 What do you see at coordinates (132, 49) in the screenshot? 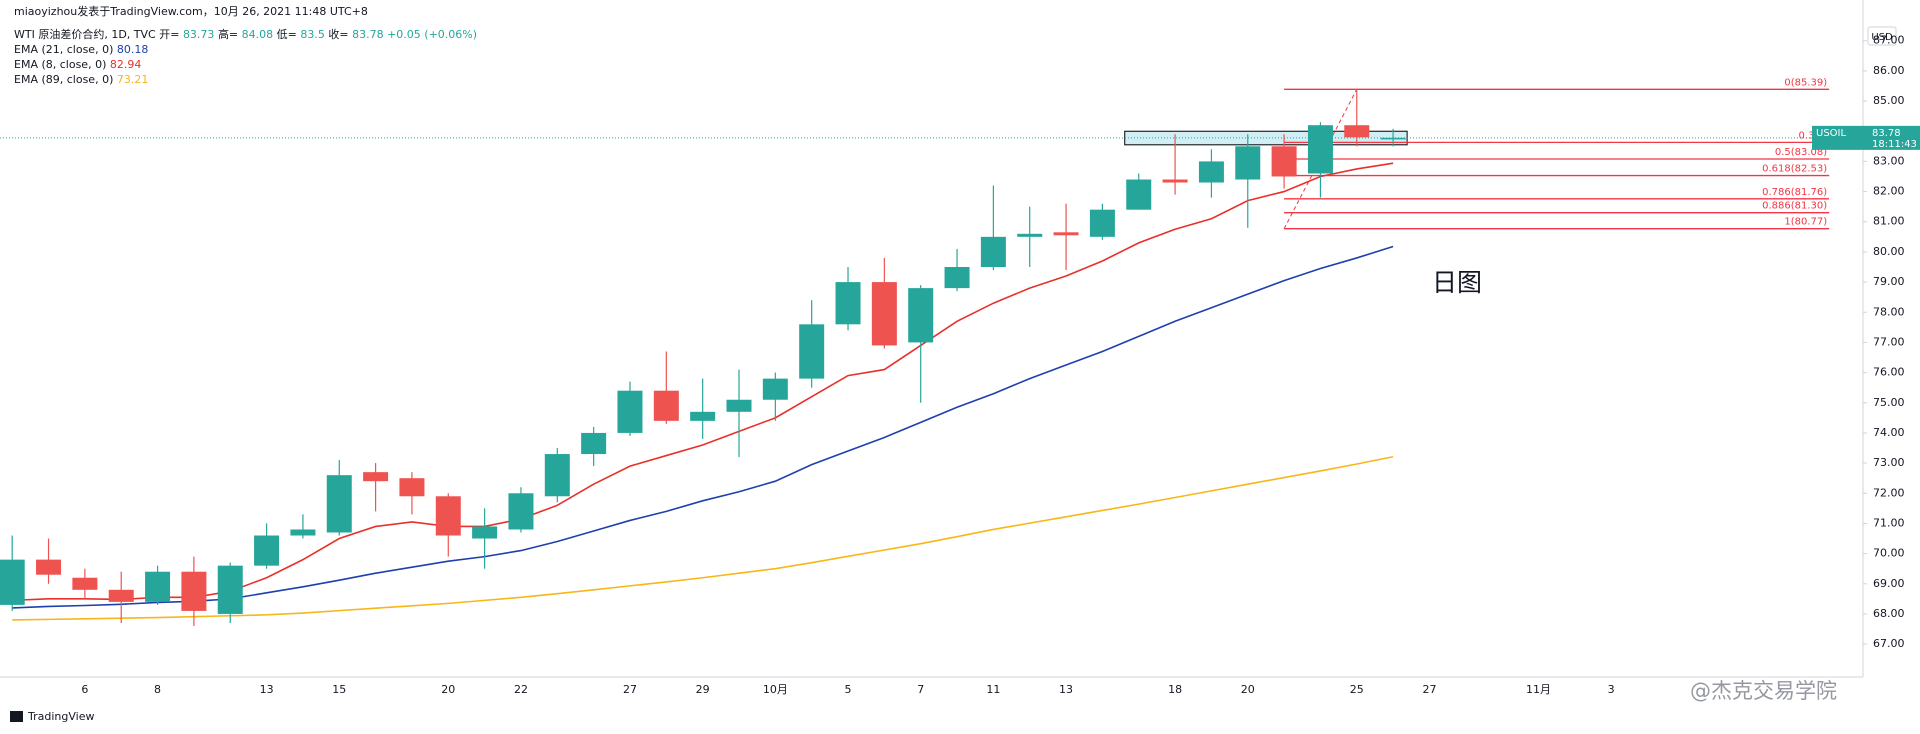
I see `legend-value: 80.18` at bounding box center [132, 49].